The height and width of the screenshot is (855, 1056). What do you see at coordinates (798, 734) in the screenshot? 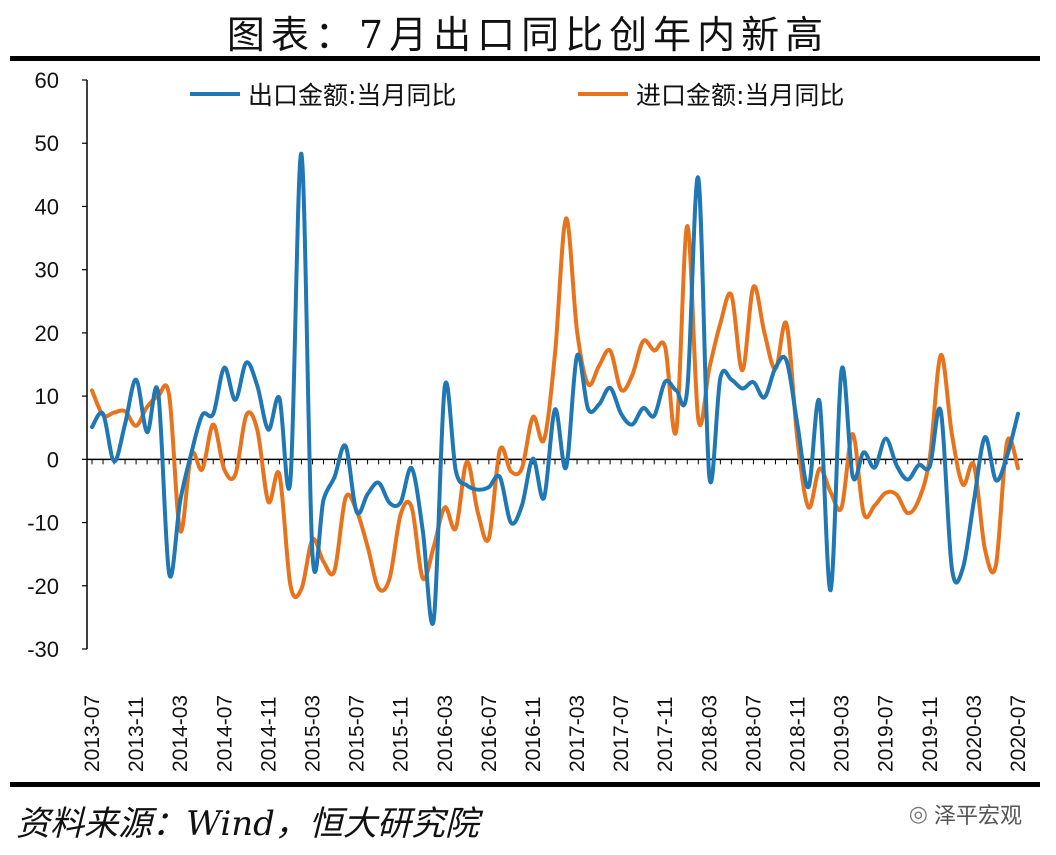
I see `x-tick-label: 2018-11` at bounding box center [798, 734].